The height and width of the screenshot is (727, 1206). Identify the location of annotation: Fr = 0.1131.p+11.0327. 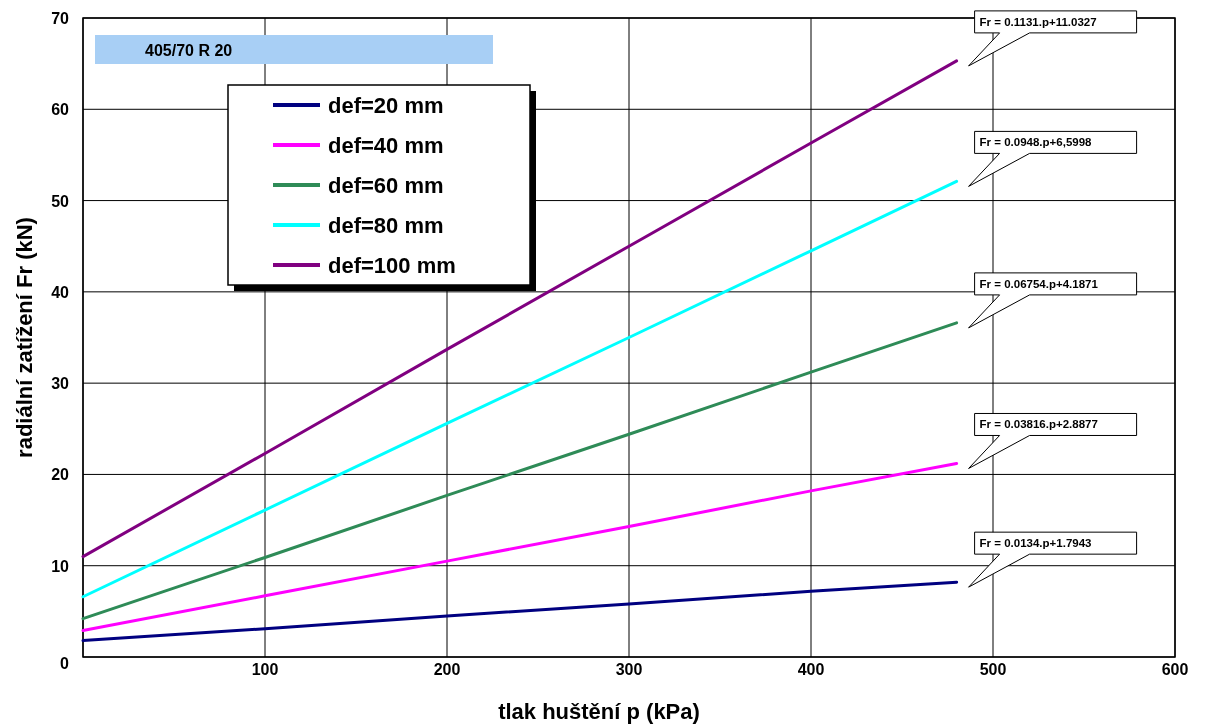
(1038, 21).